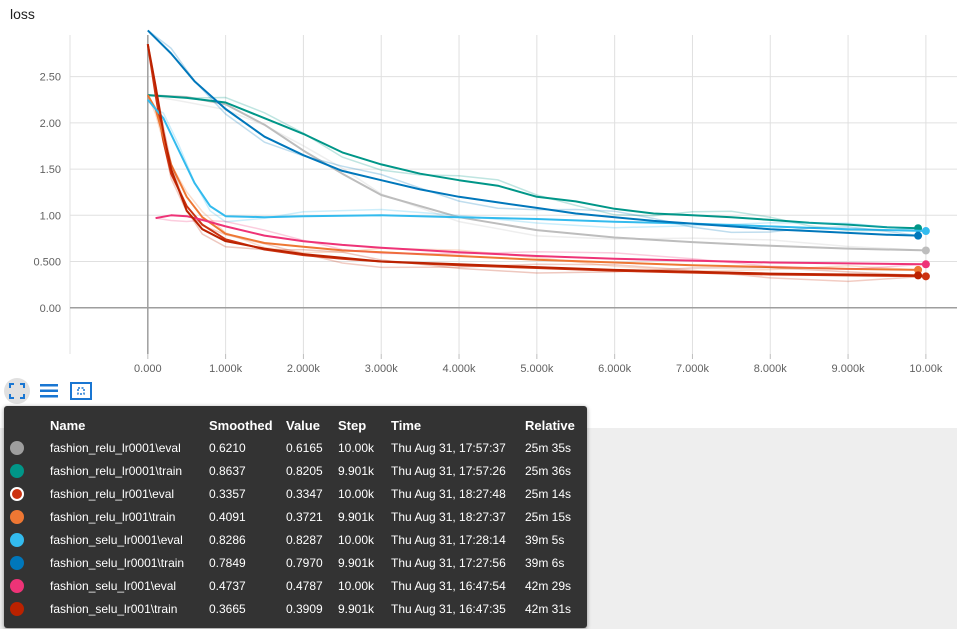  Describe the element at coordinates (112, 493) in the screenshot. I see `tooltip-name: fashion_relu_lr001\eval` at that location.